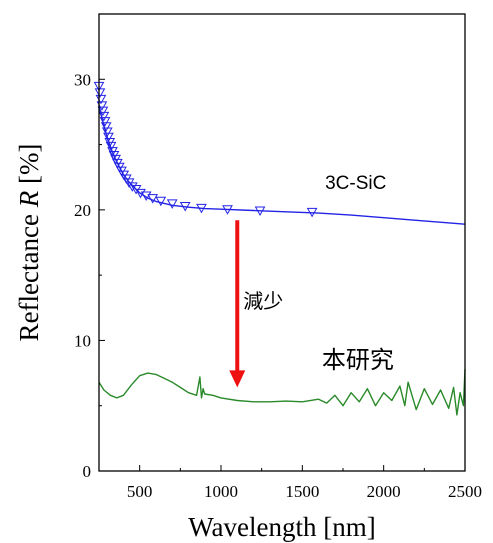  Describe the element at coordinates (82, 340) in the screenshot. I see `y-tick-label: 10` at that location.